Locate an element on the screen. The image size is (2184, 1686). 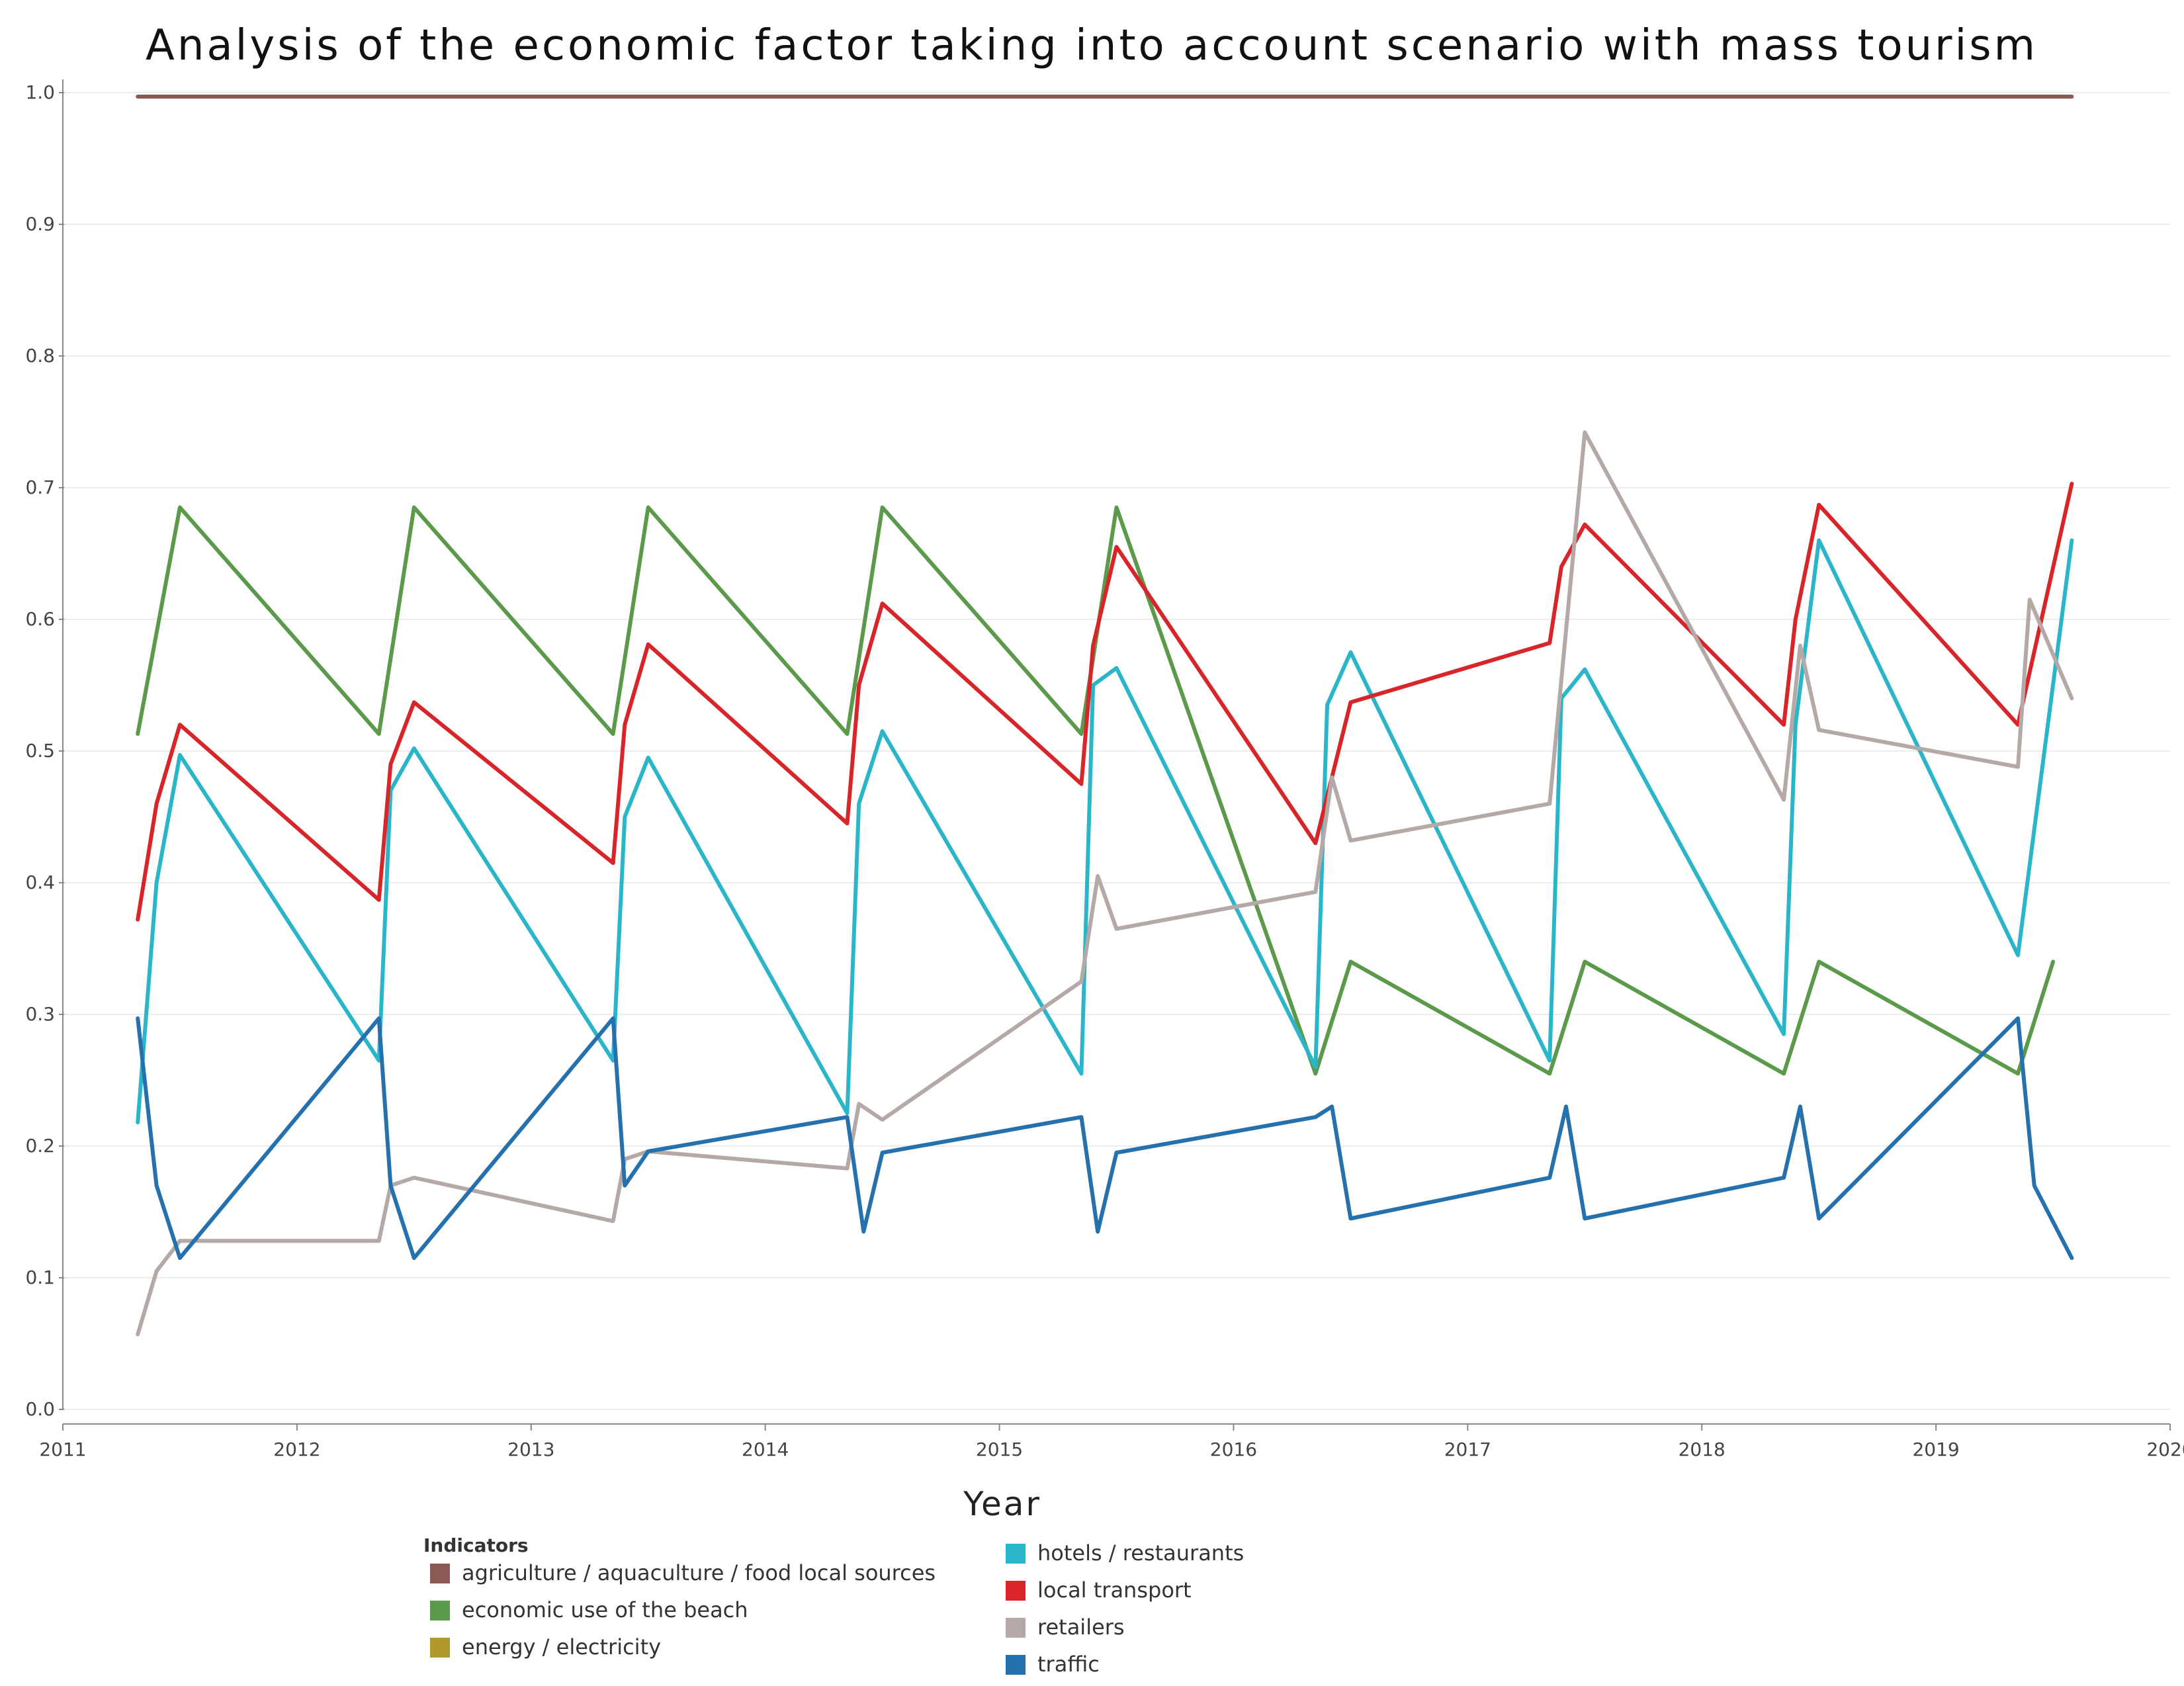
y-tick-label: 0.1 is located at coordinates (40, 1277).